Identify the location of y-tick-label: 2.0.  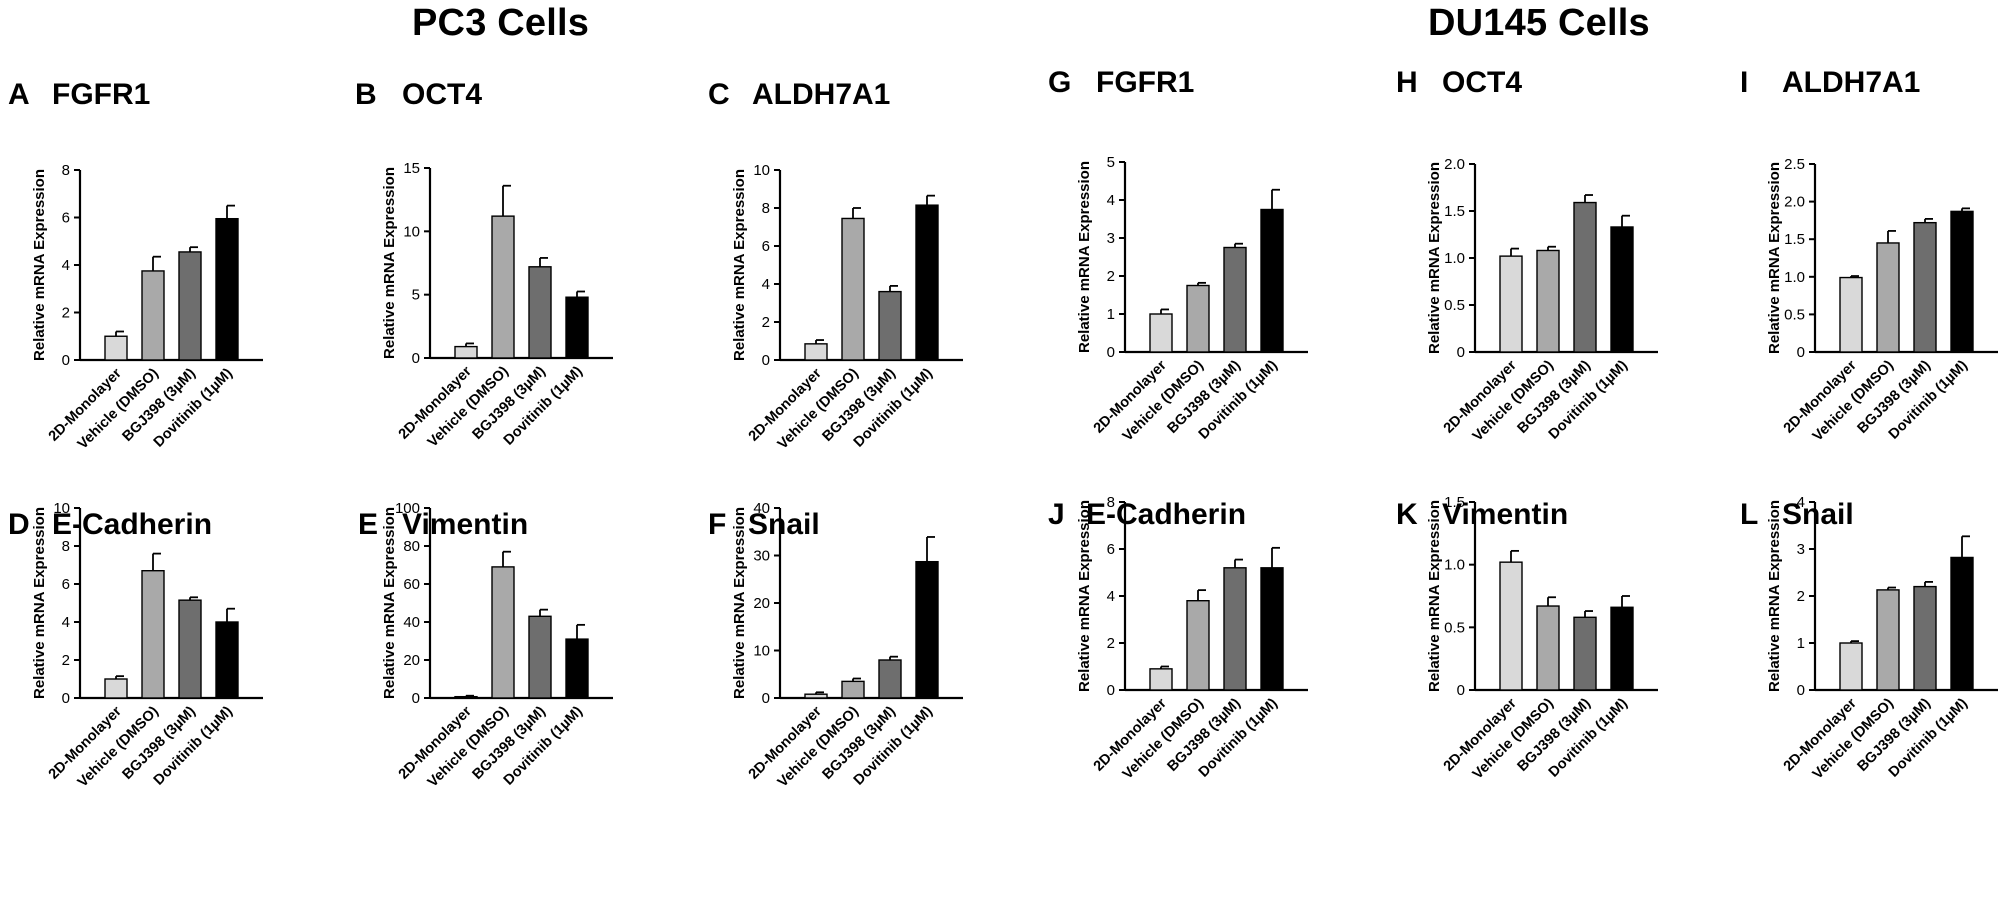
(1794, 202).